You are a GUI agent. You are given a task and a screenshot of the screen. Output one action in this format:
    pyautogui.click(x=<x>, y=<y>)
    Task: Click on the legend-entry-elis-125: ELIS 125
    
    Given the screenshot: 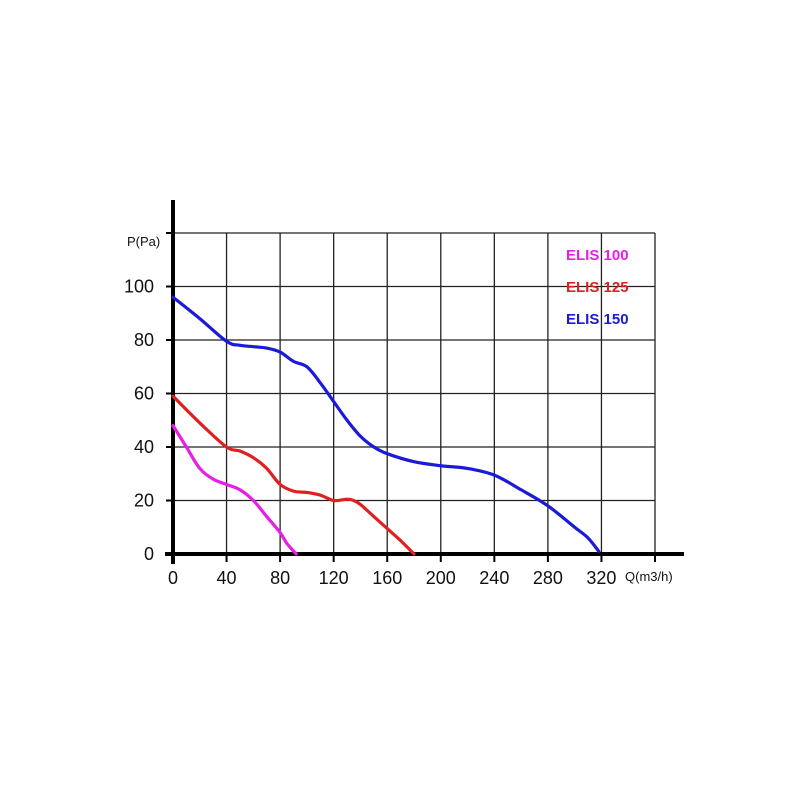 What is the action you would take?
    pyautogui.click(x=597, y=287)
    